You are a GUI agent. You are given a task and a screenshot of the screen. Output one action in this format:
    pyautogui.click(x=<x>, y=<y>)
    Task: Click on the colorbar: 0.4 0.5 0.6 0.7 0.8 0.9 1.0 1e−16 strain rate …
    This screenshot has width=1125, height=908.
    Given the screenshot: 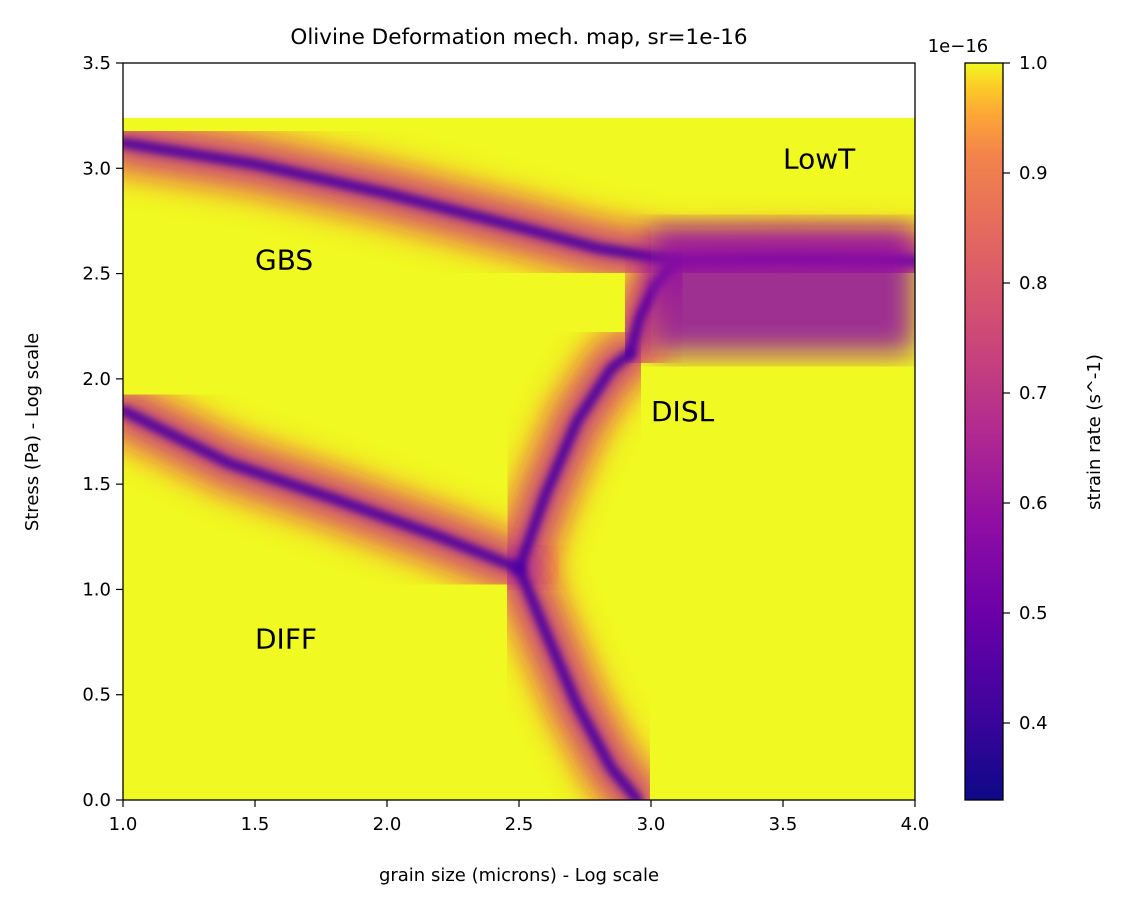 What is the action you would take?
    pyautogui.click(x=1016, y=418)
    